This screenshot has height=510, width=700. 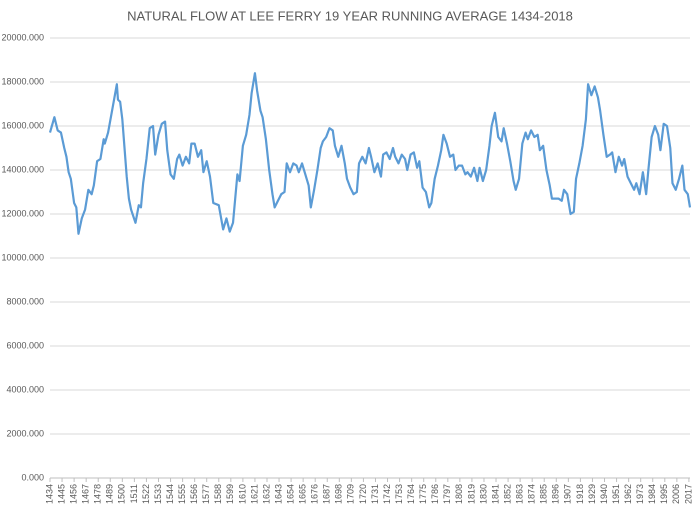 What do you see at coordinates (423, 494) in the screenshot?
I see `x-tick-label: 1775` at bounding box center [423, 494].